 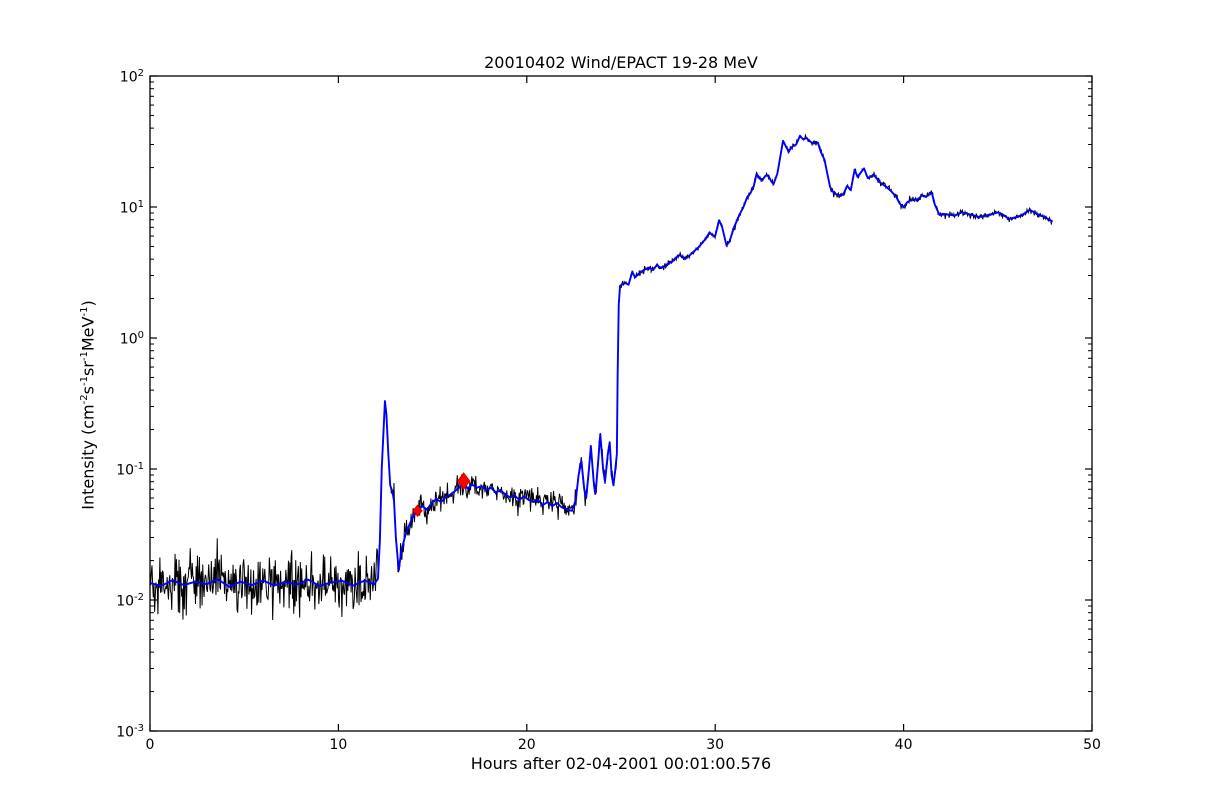 What do you see at coordinates (150, 745) in the screenshot?
I see `x-tick-label: 0` at bounding box center [150, 745].